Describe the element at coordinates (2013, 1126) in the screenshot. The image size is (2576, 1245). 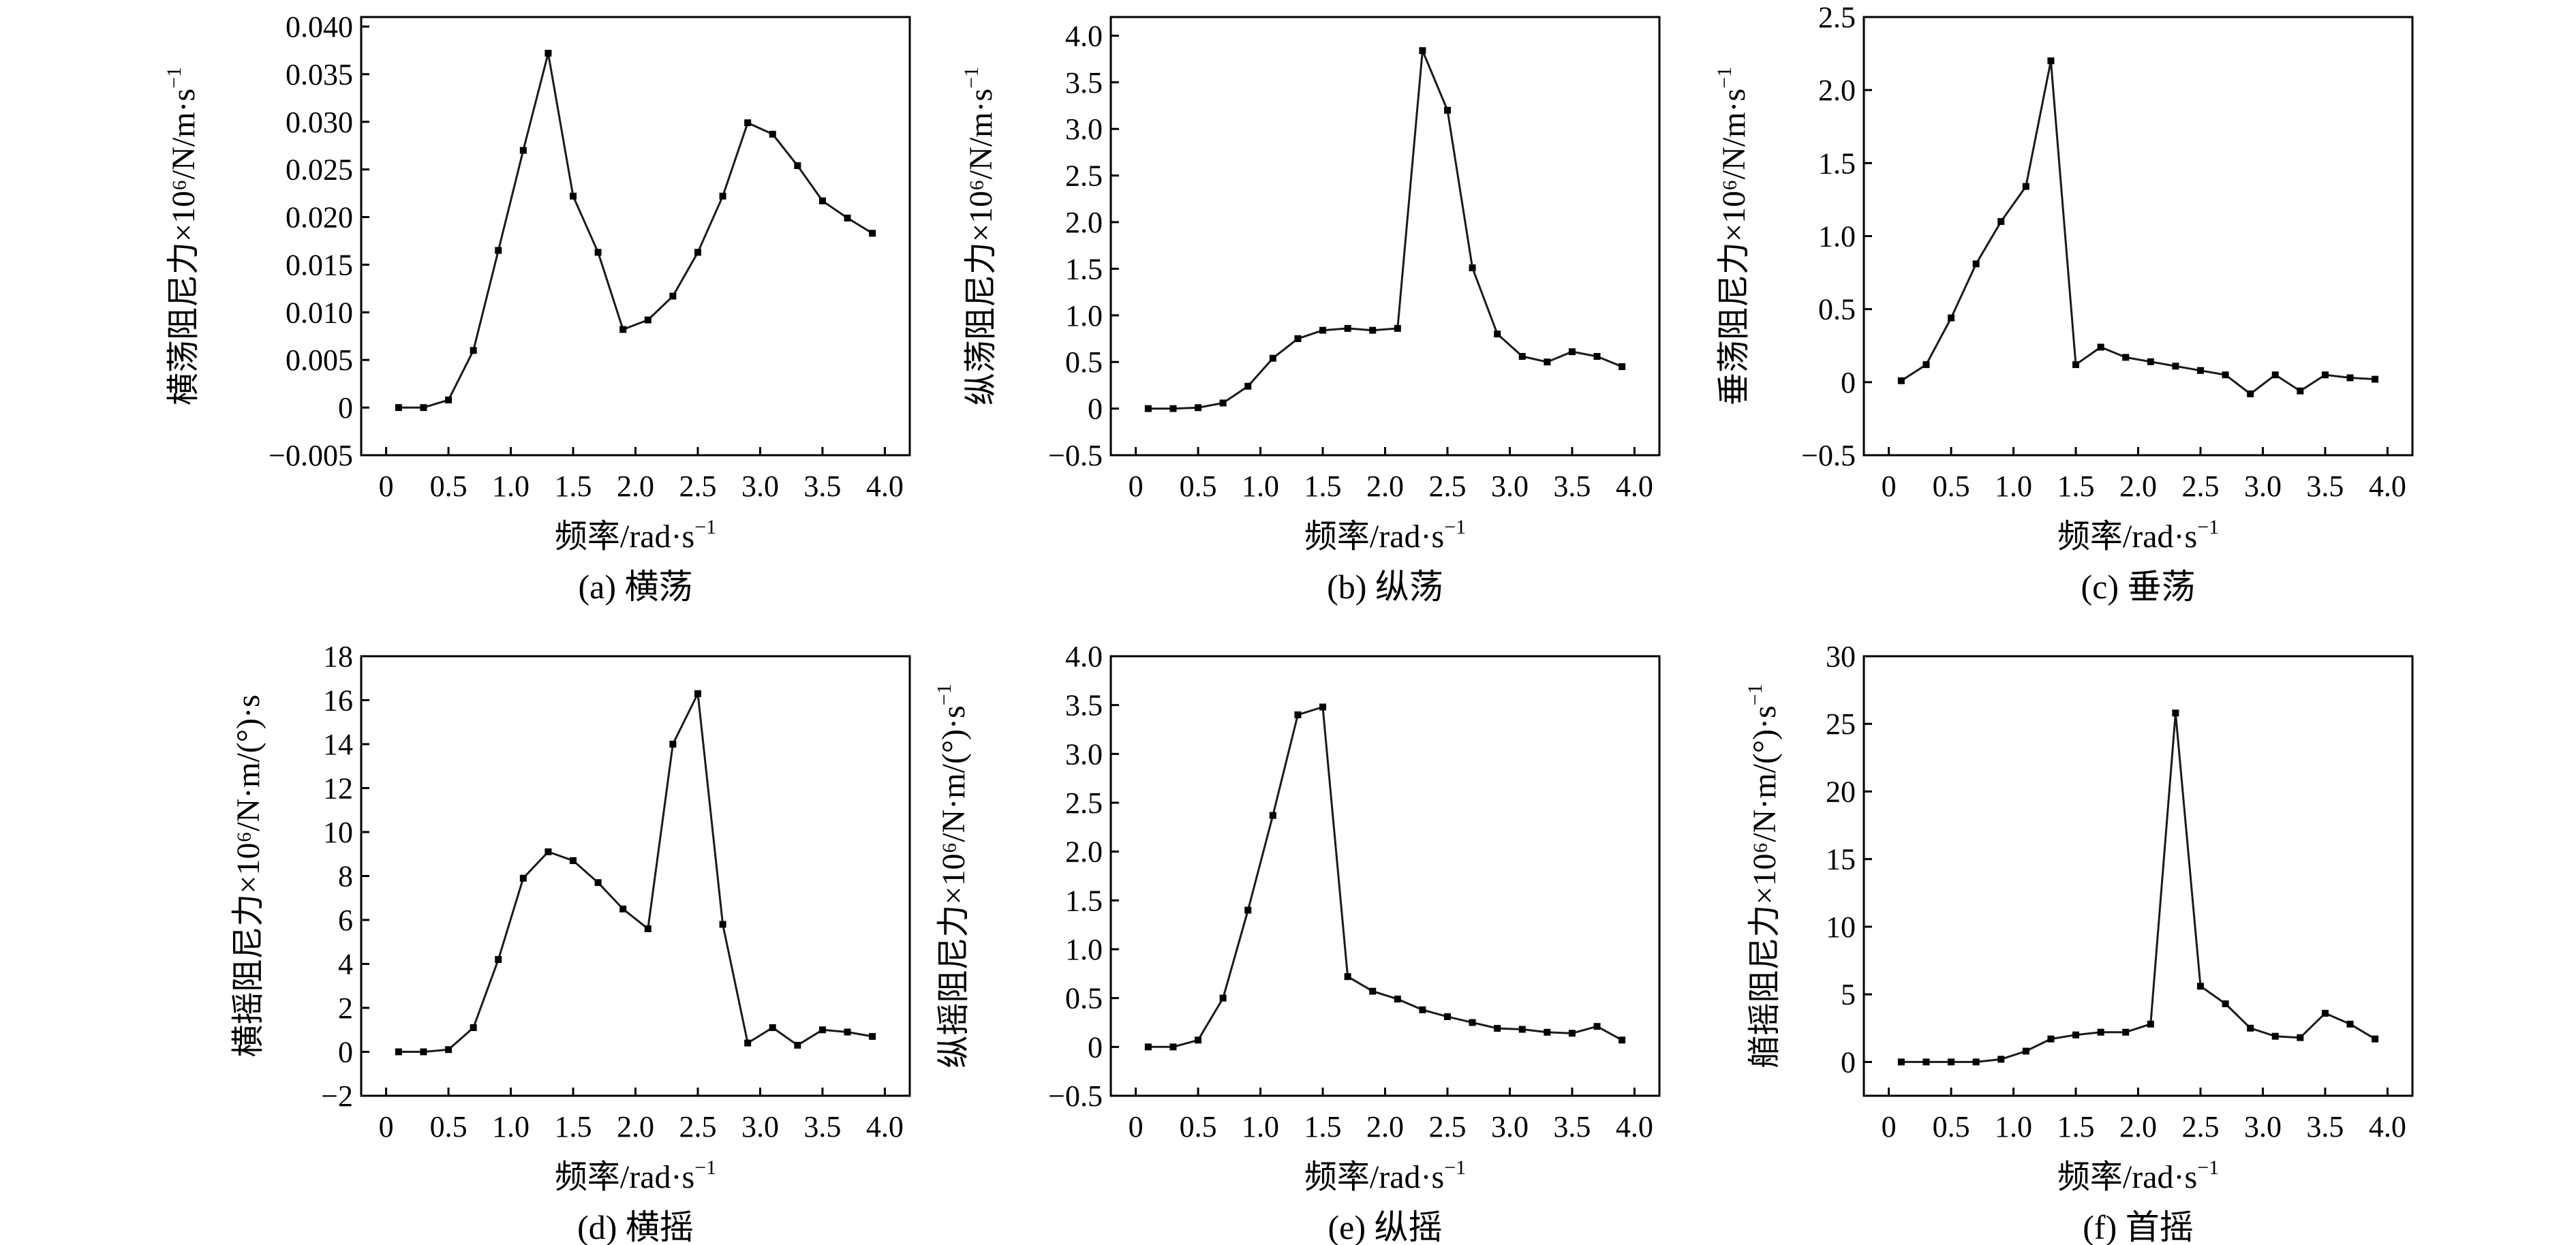
I see `x-tick-label: 1.0` at that location.